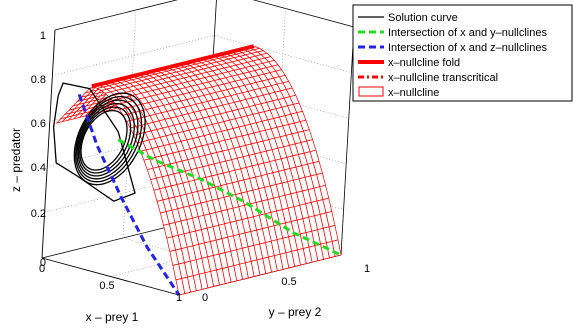  Describe the element at coordinates (106, 286) in the screenshot. I see `x-tick-1: 0.5` at that location.